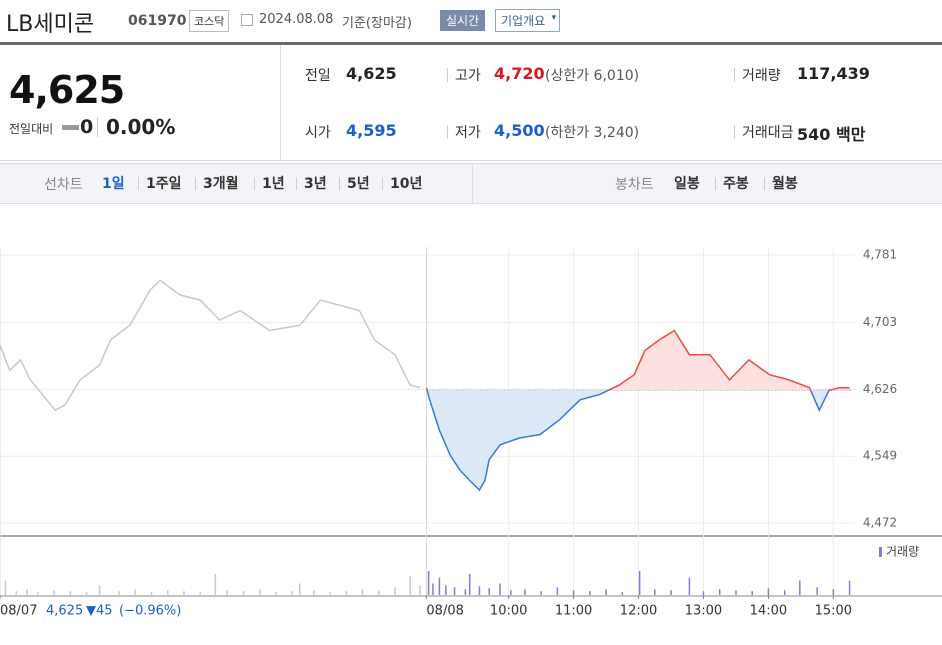 The image size is (942, 645). Describe the element at coordinates (508, 611) in the screenshot. I see `x-tick-label: 10:00` at that location.